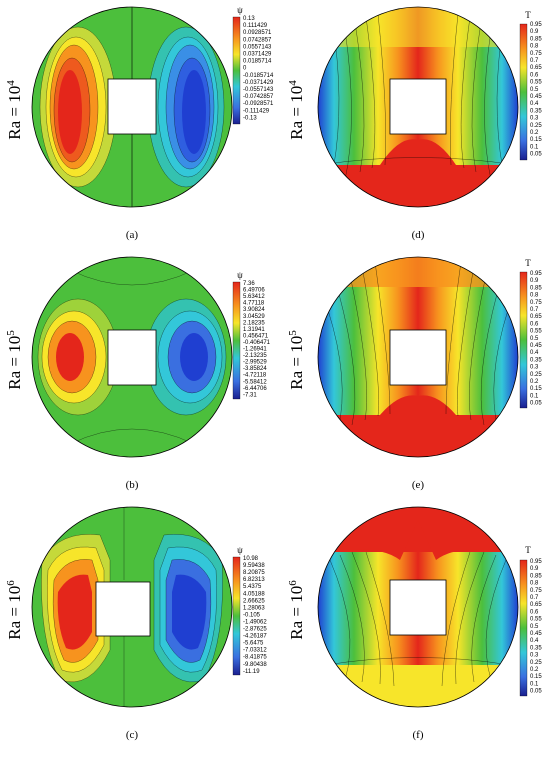 This screenshot has width=550, height=766. Describe the element at coordinates (249, 19) in the screenshot. I see `legend-tick-label: 0.13` at that location.